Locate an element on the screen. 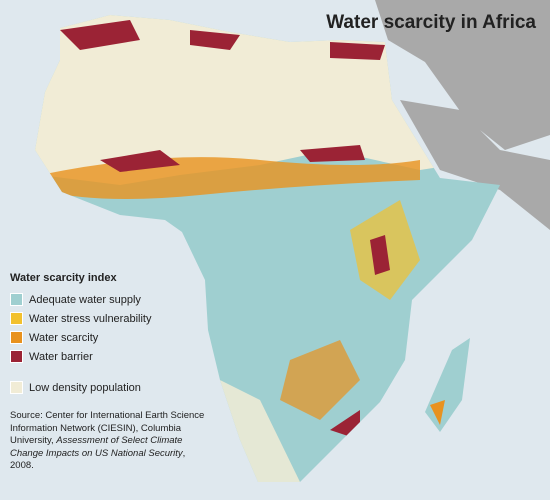 This screenshot has width=550, height=500. legend-label: Adequate water supply is located at coordinates (85, 299).